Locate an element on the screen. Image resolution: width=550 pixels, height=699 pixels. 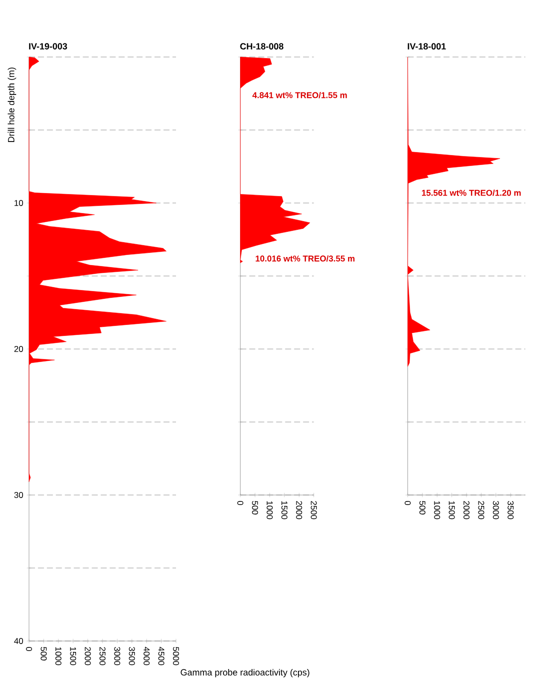
chart-title: CH-18-008 is located at coordinates (262, 46).